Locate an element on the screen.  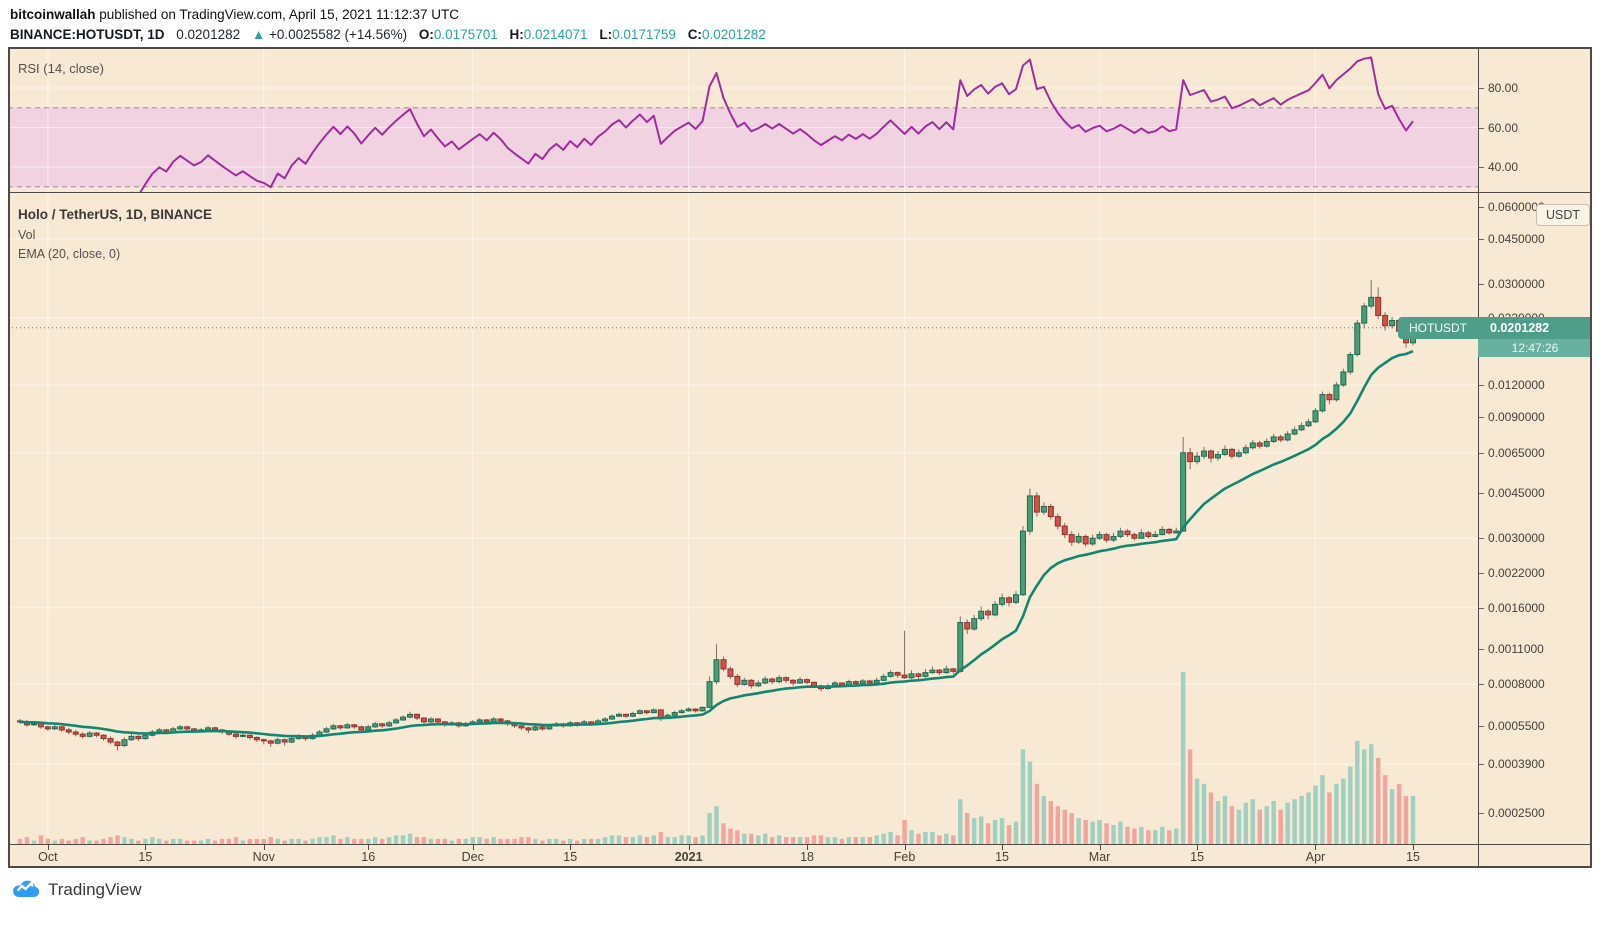
bar-countdown: 12:47:26 is located at coordinates (1535, 347).